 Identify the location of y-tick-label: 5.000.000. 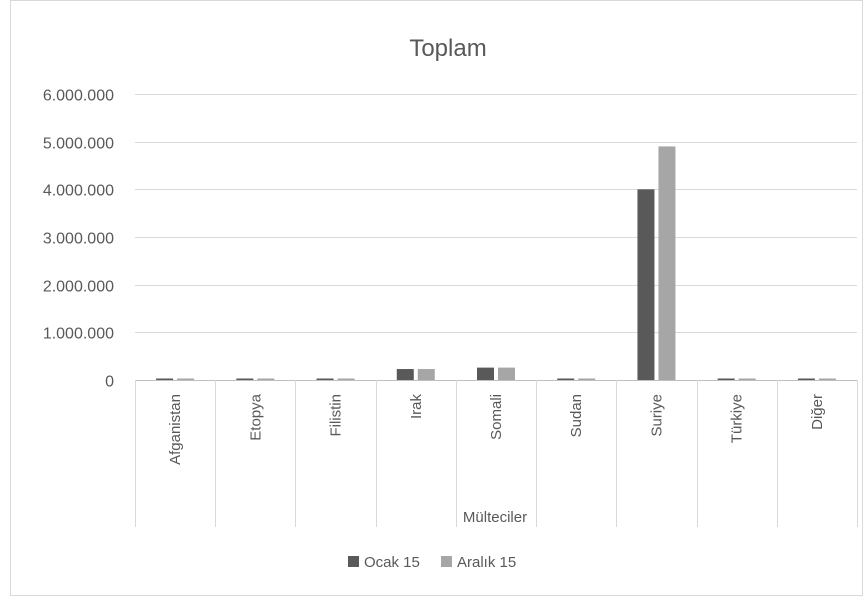
(78, 144).